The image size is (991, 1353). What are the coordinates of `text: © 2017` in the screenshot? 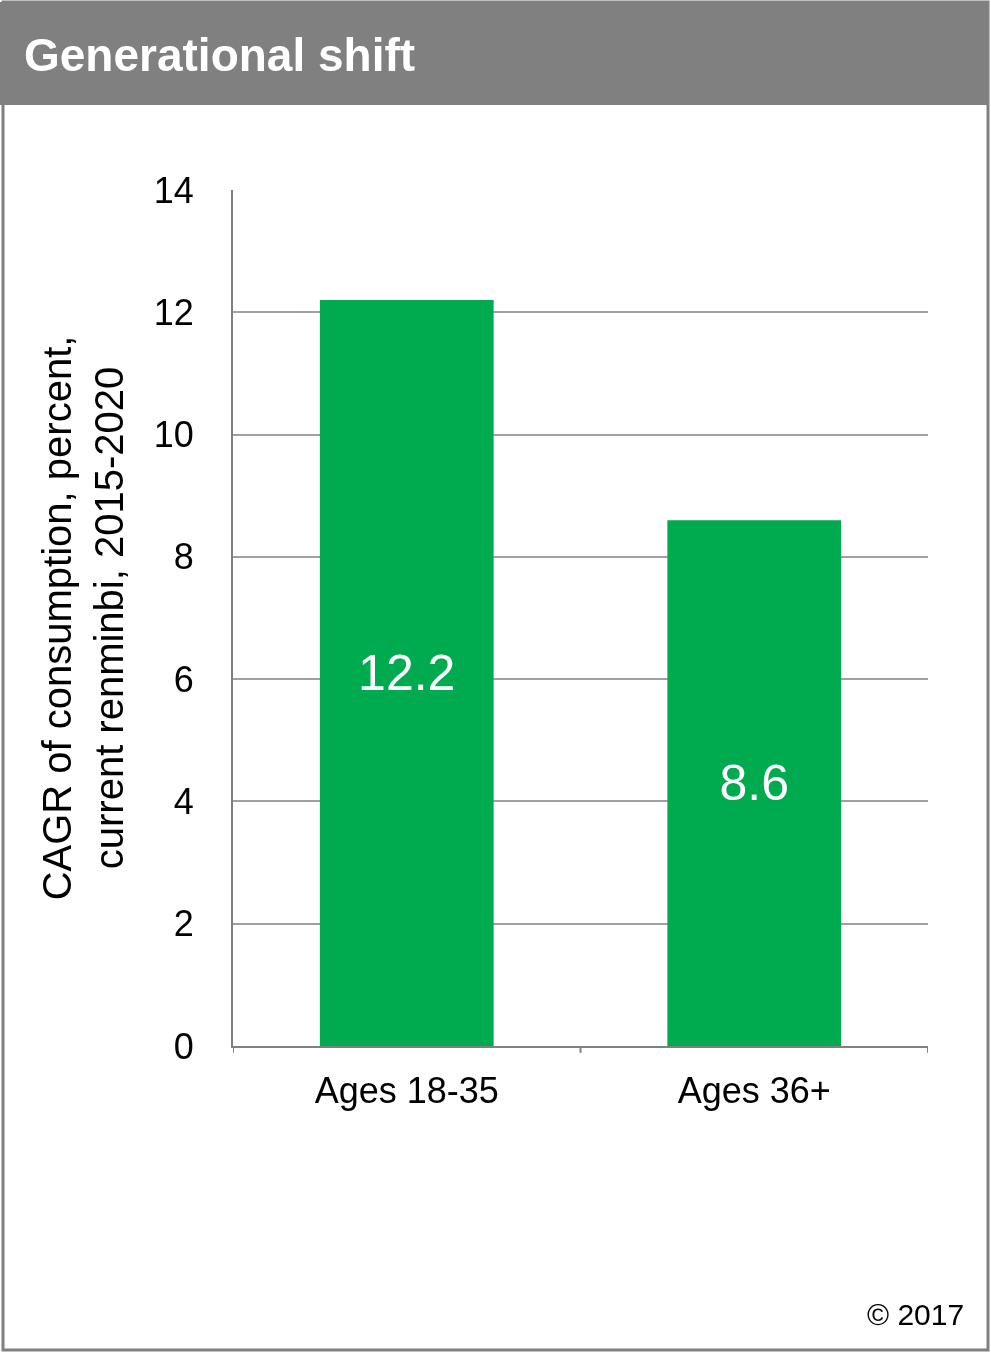 It's located at (916, 1314).